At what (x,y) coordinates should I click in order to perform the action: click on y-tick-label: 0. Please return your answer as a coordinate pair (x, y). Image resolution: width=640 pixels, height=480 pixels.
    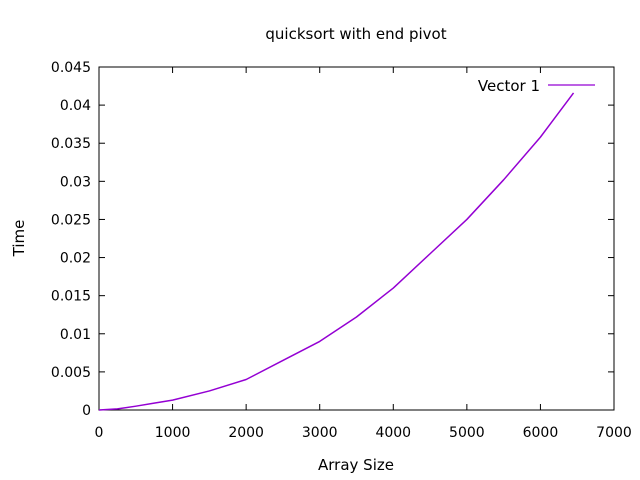
    Looking at the image, I should click on (86, 411).